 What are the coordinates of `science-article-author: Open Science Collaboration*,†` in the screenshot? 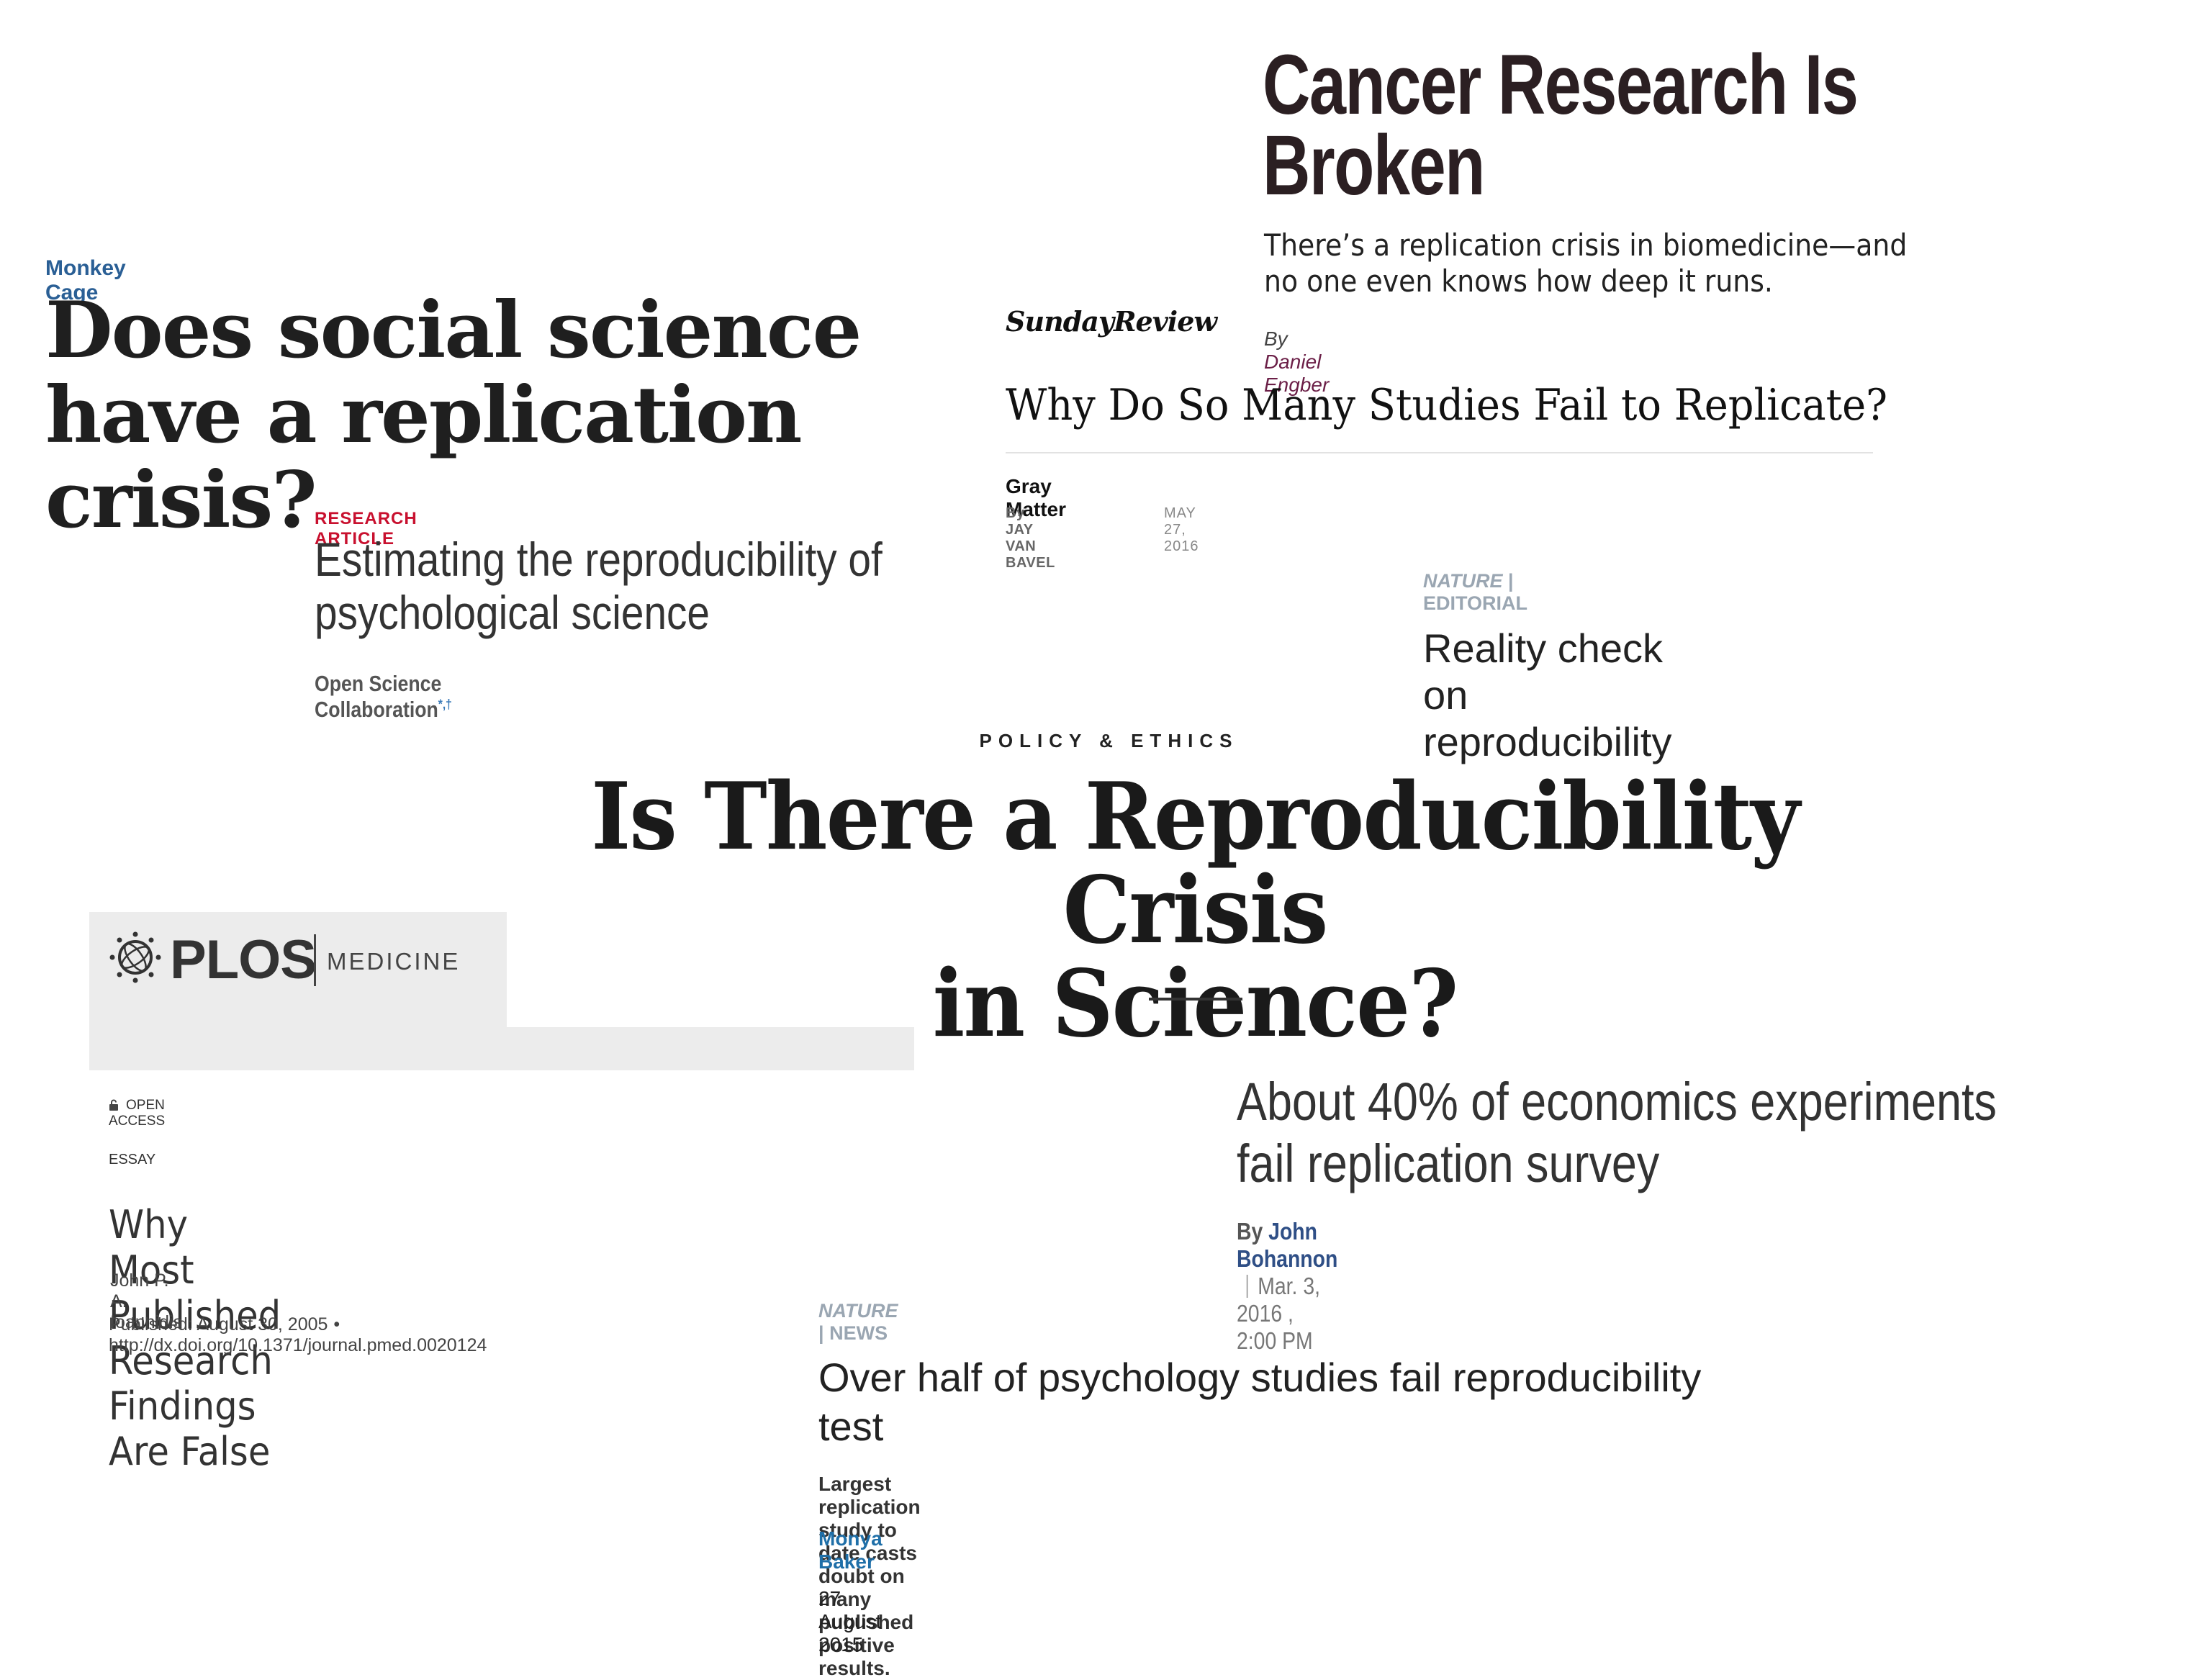 It's located at (383, 697).